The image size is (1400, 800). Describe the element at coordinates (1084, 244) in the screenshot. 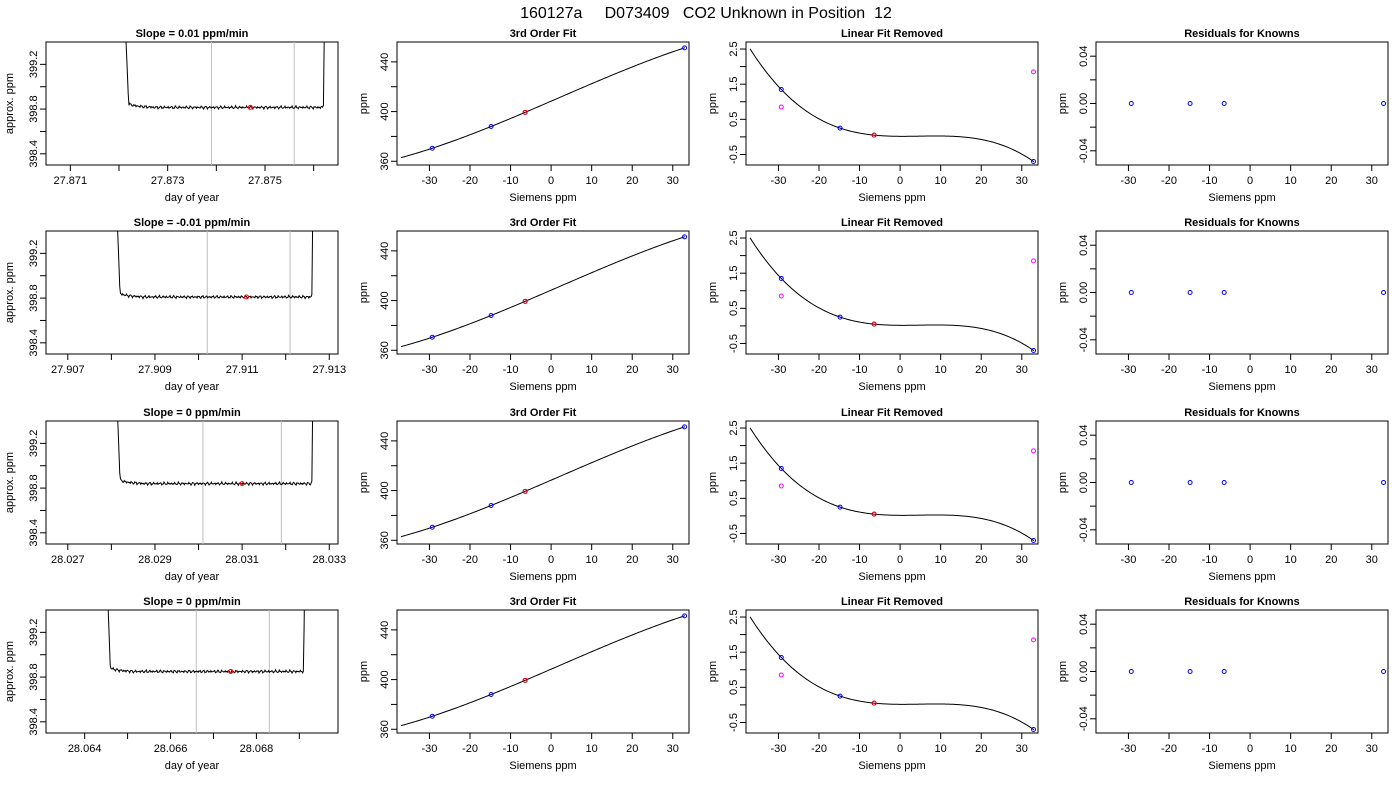

I see `y-tick-label: 0.04` at that location.